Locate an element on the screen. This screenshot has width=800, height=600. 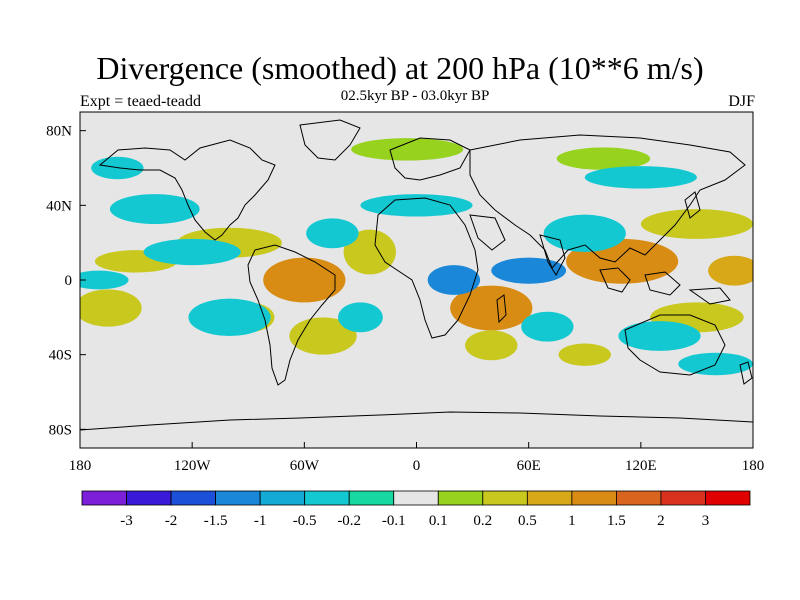
colorbar-label-6: -0.1 is located at coordinates (394, 521).